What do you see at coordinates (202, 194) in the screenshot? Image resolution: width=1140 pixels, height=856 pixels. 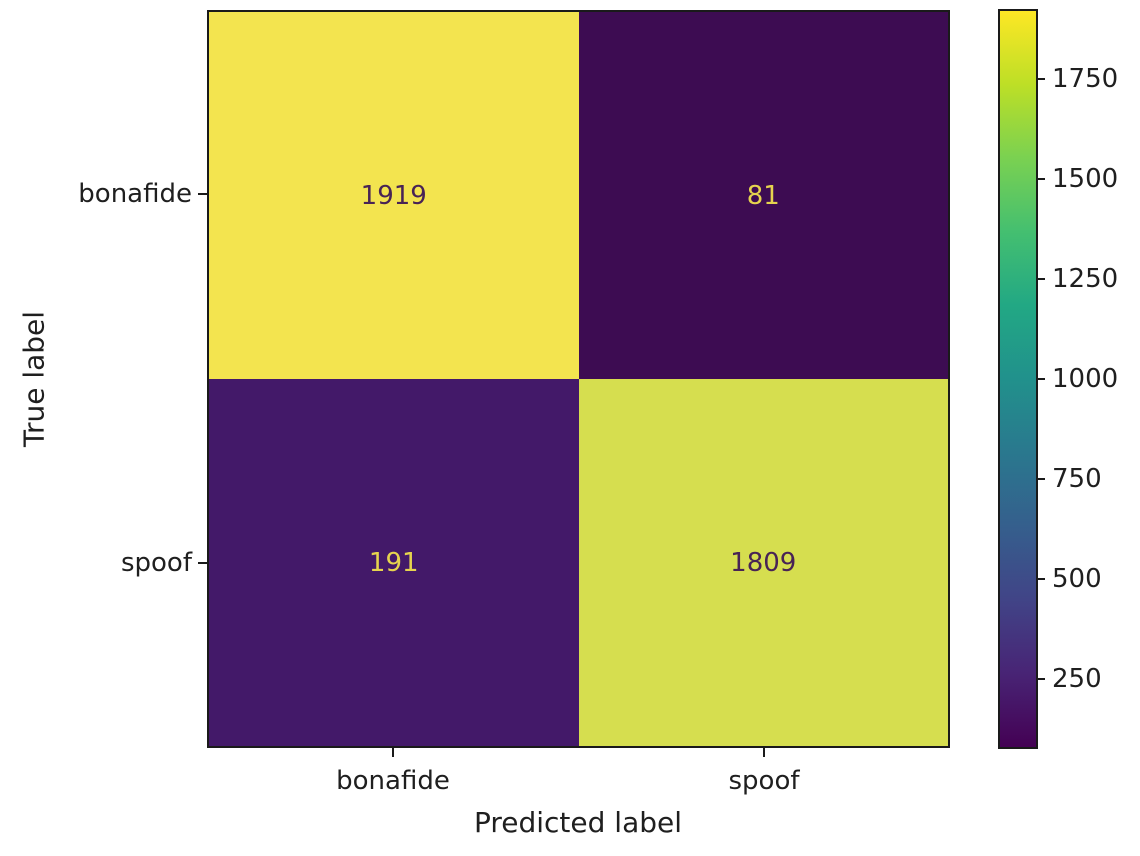 I see `y-tick-mark-bonafide` at bounding box center [202, 194].